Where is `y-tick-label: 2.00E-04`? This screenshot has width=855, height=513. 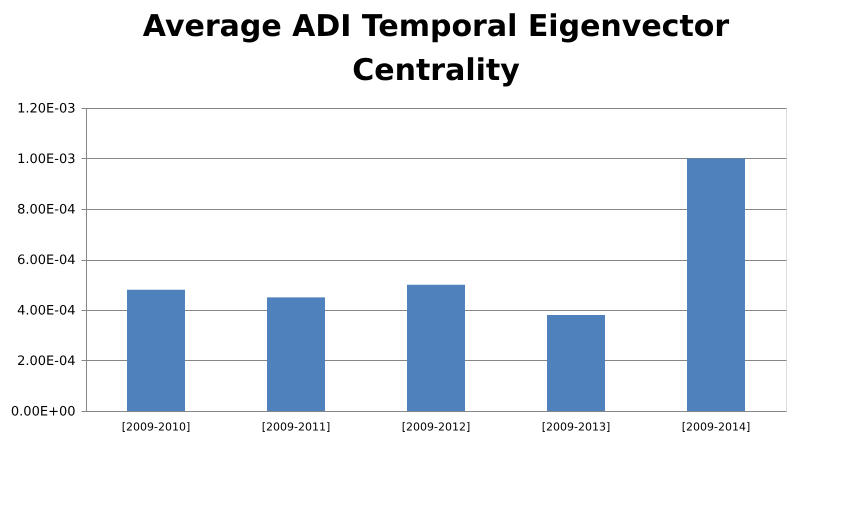 y-tick-label: 2.00E-04 is located at coordinates (46, 361).